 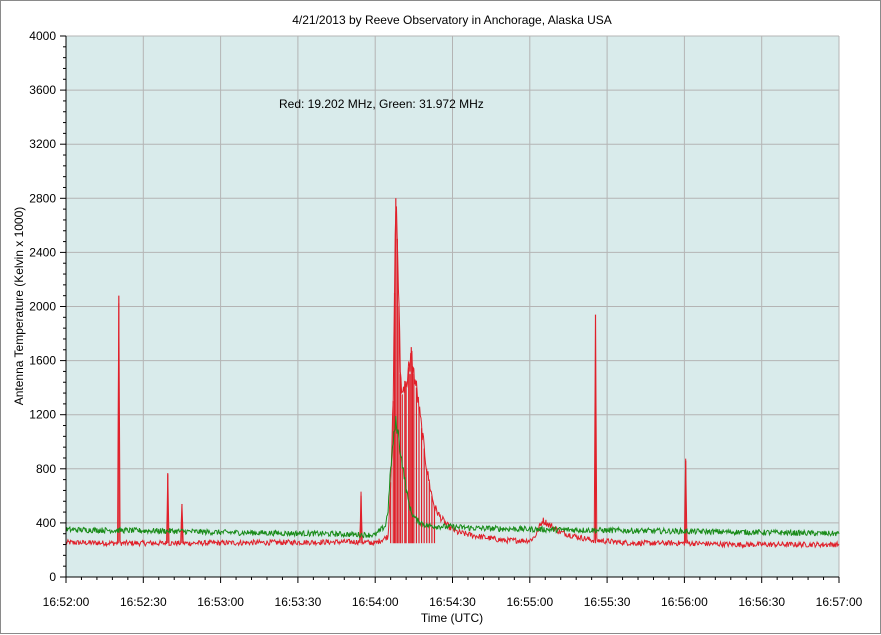 I want to click on x-tick-label: 16:56:30, so click(x=761, y=602).